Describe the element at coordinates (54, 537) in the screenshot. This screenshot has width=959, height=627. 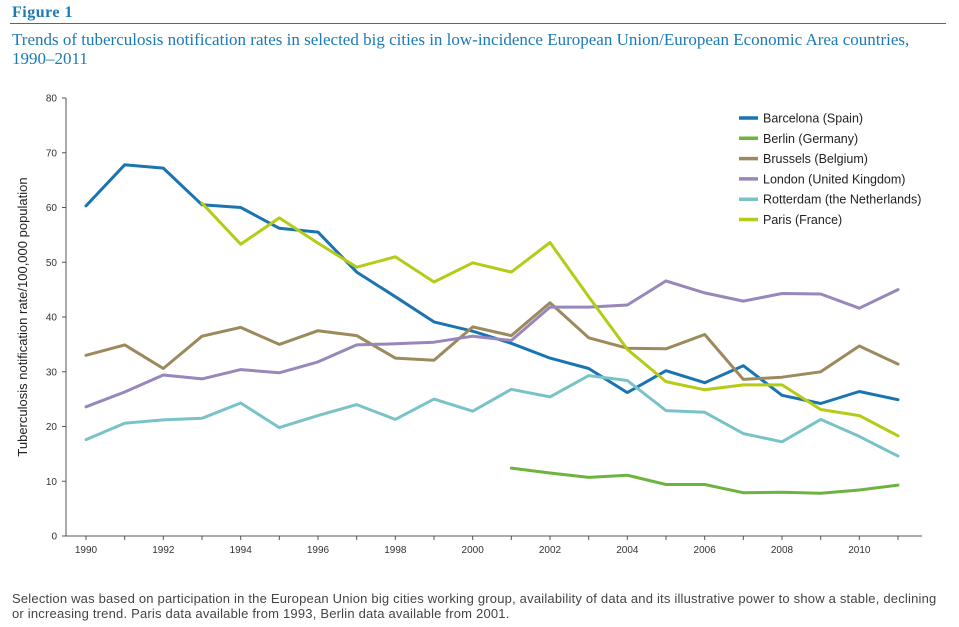
I see `y-tick-label: 0` at that location.